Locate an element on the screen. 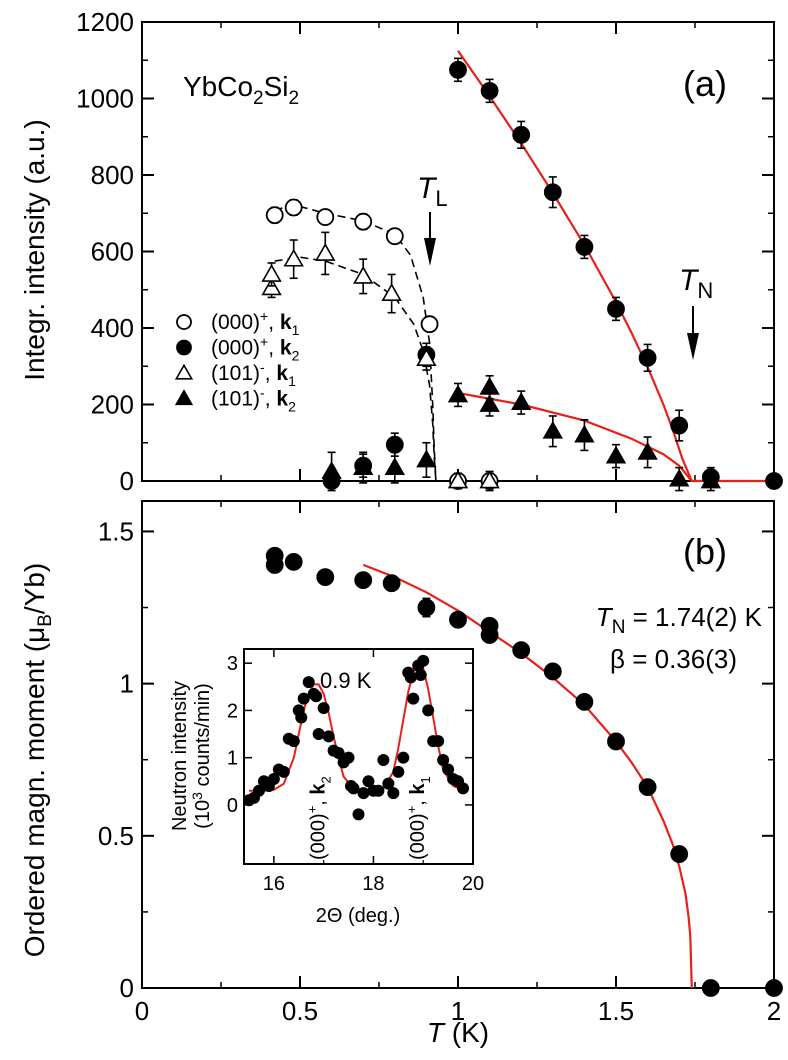 The width and height of the screenshot is (788, 1060). x-tick-label: 2 is located at coordinates (774, 1011).